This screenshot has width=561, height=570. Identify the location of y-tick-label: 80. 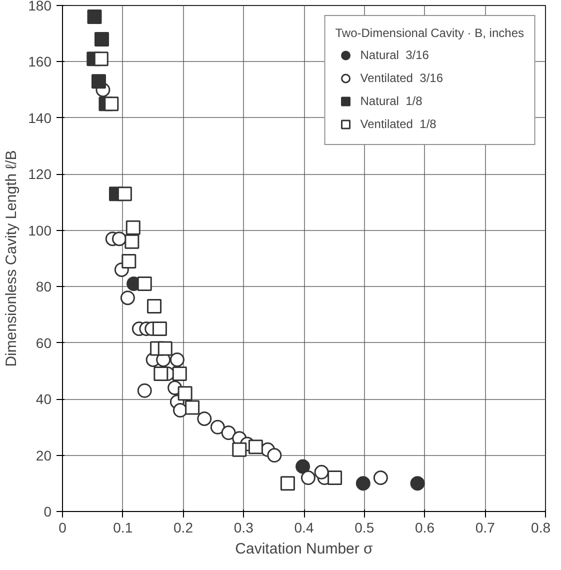
(44, 286).